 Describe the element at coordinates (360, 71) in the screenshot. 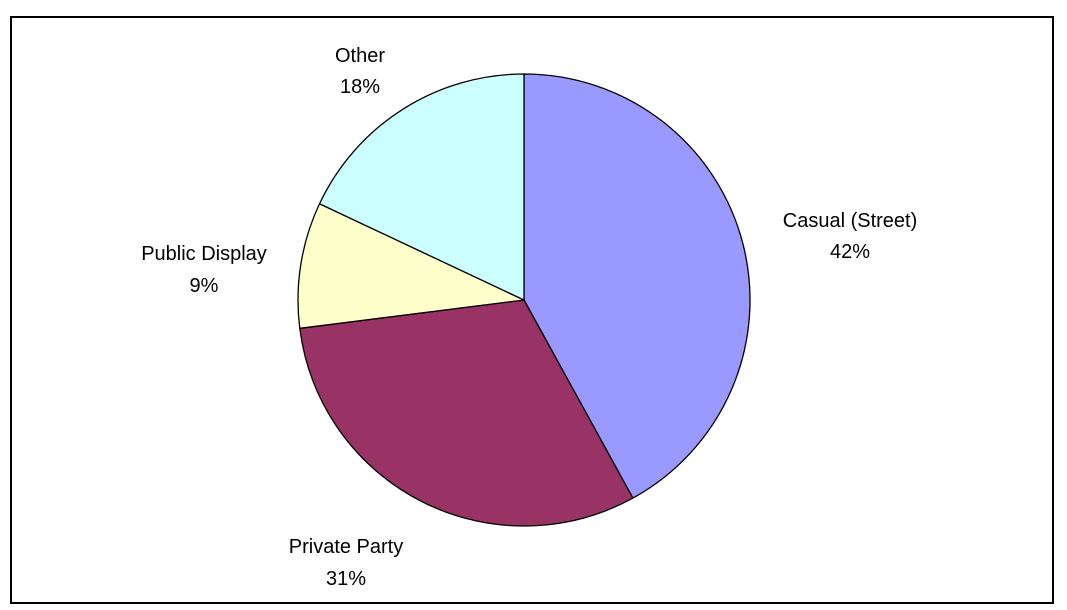

I see `slice-label-3: Other 18%` at that location.